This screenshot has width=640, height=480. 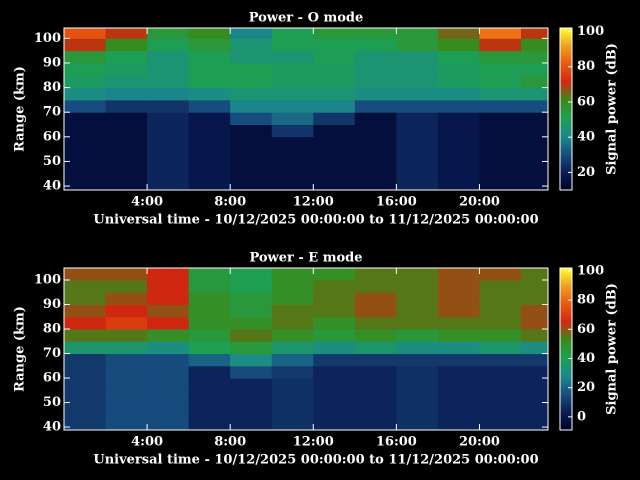 I want to click on colorbar-tick-label: 0, so click(x=581, y=416).